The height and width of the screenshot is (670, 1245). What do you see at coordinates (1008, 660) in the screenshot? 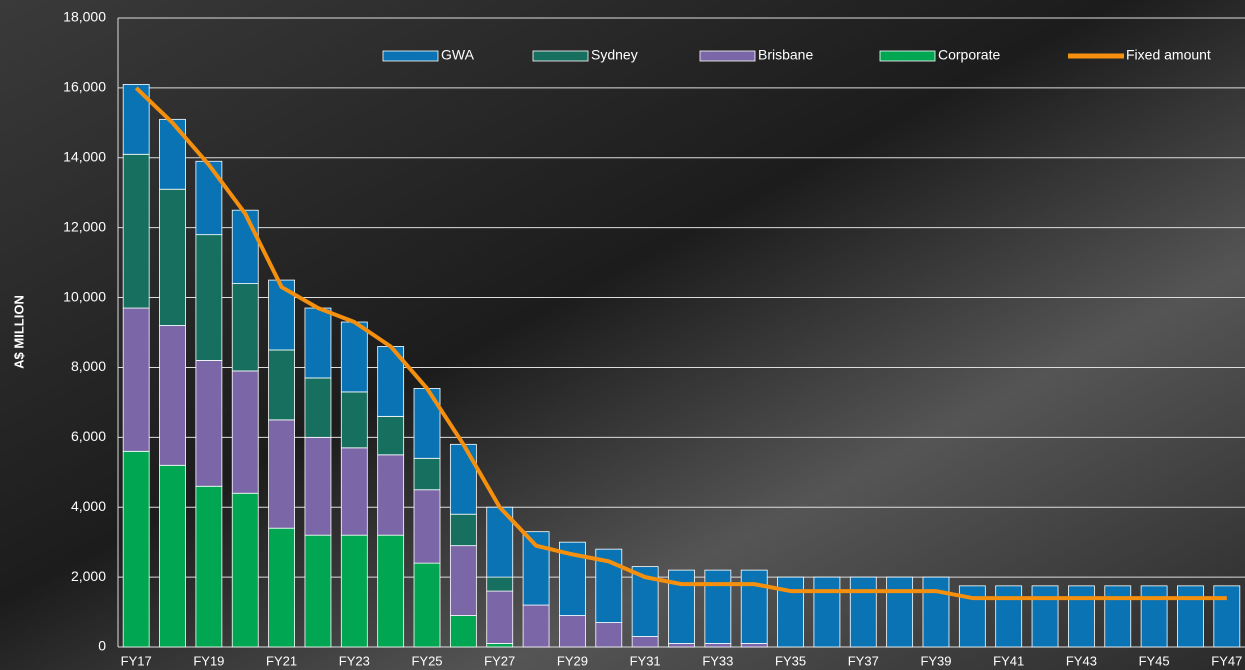
I see `x-tick-label: FY41` at bounding box center [1008, 660].